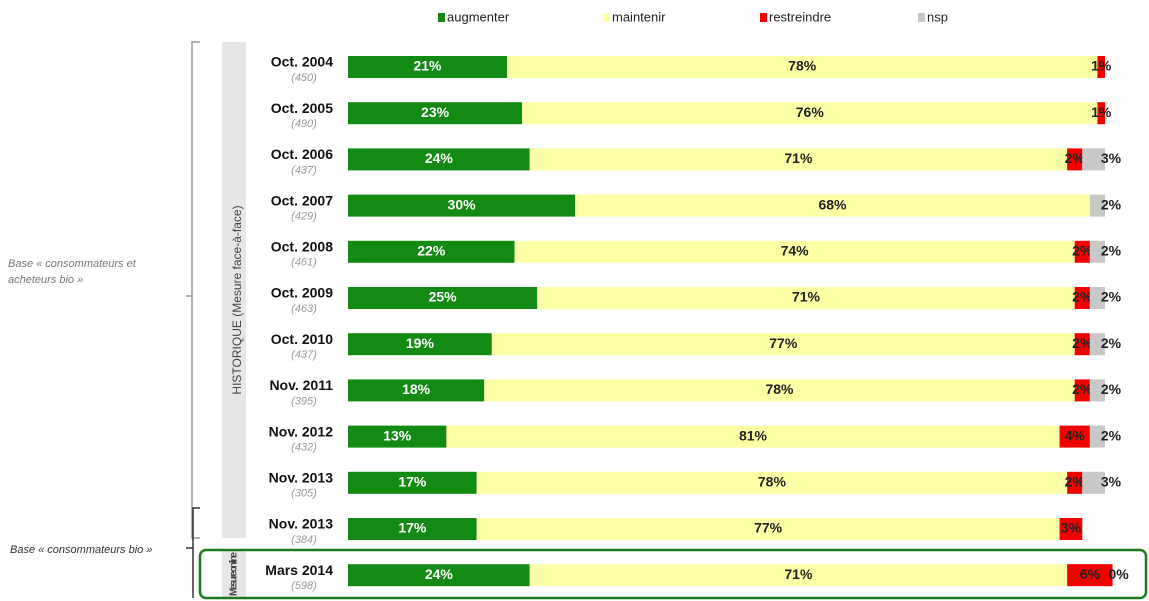 This screenshot has width=1149, height=601. I want to click on value-label: 68%, so click(832, 204).